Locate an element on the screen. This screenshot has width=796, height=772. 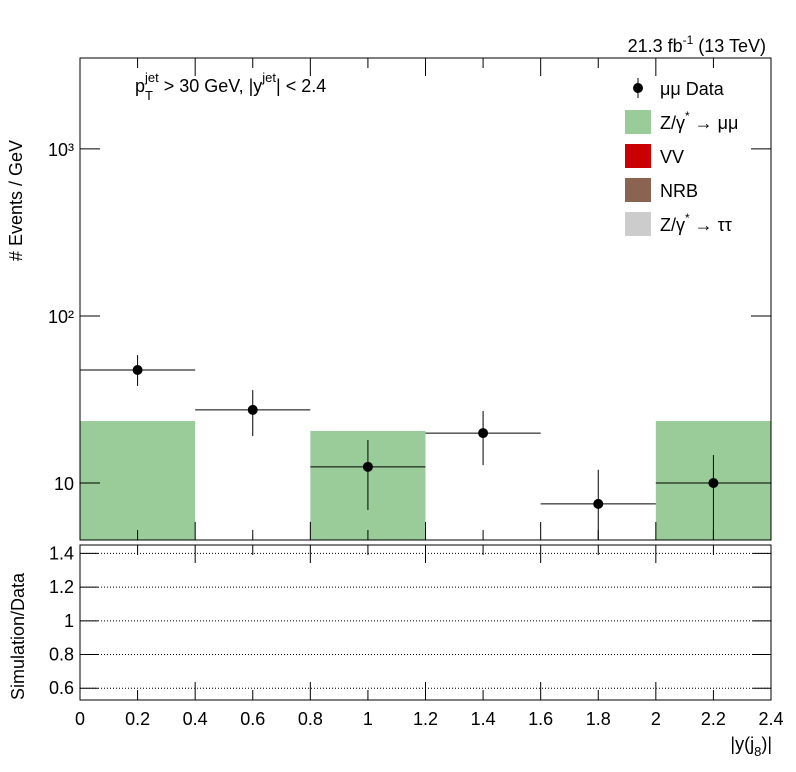
legend-label: Z/γ* → μμ is located at coordinates (699, 121).